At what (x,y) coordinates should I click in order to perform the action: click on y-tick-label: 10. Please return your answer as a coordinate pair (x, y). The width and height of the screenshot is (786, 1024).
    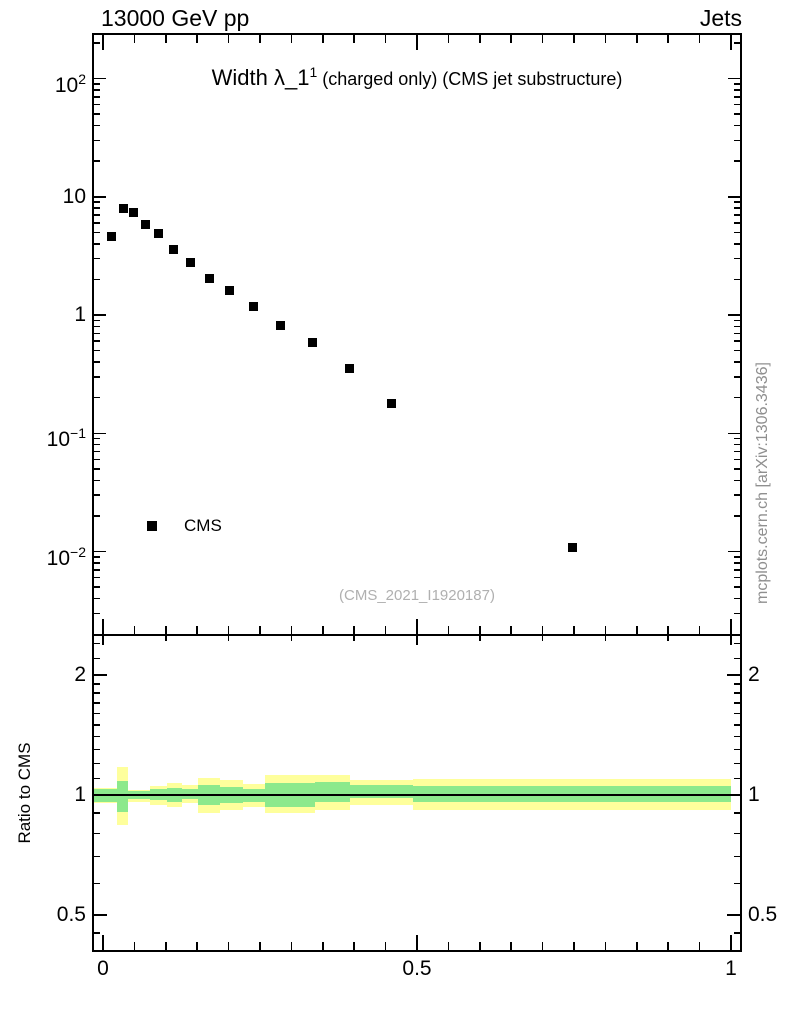
    Looking at the image, I should click on (74, 196).